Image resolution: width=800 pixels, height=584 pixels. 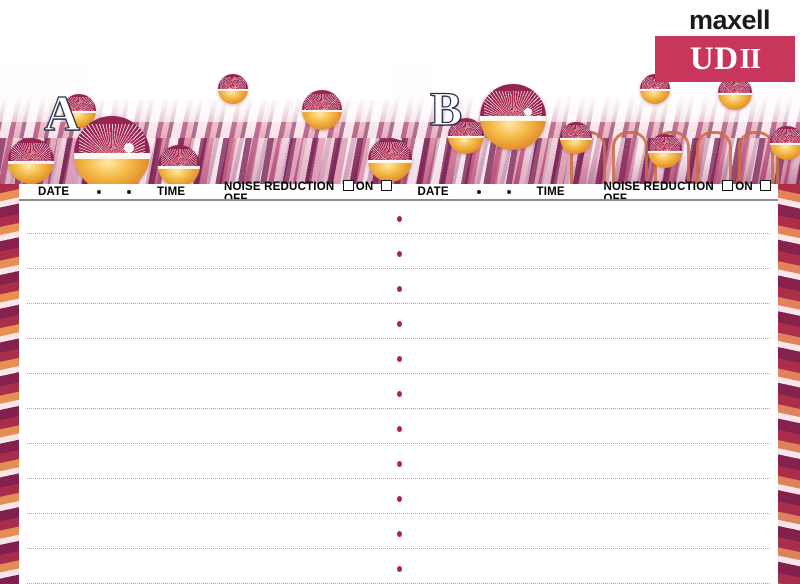 I want to click on side-letter-b: B, so click(x=446, y=109).